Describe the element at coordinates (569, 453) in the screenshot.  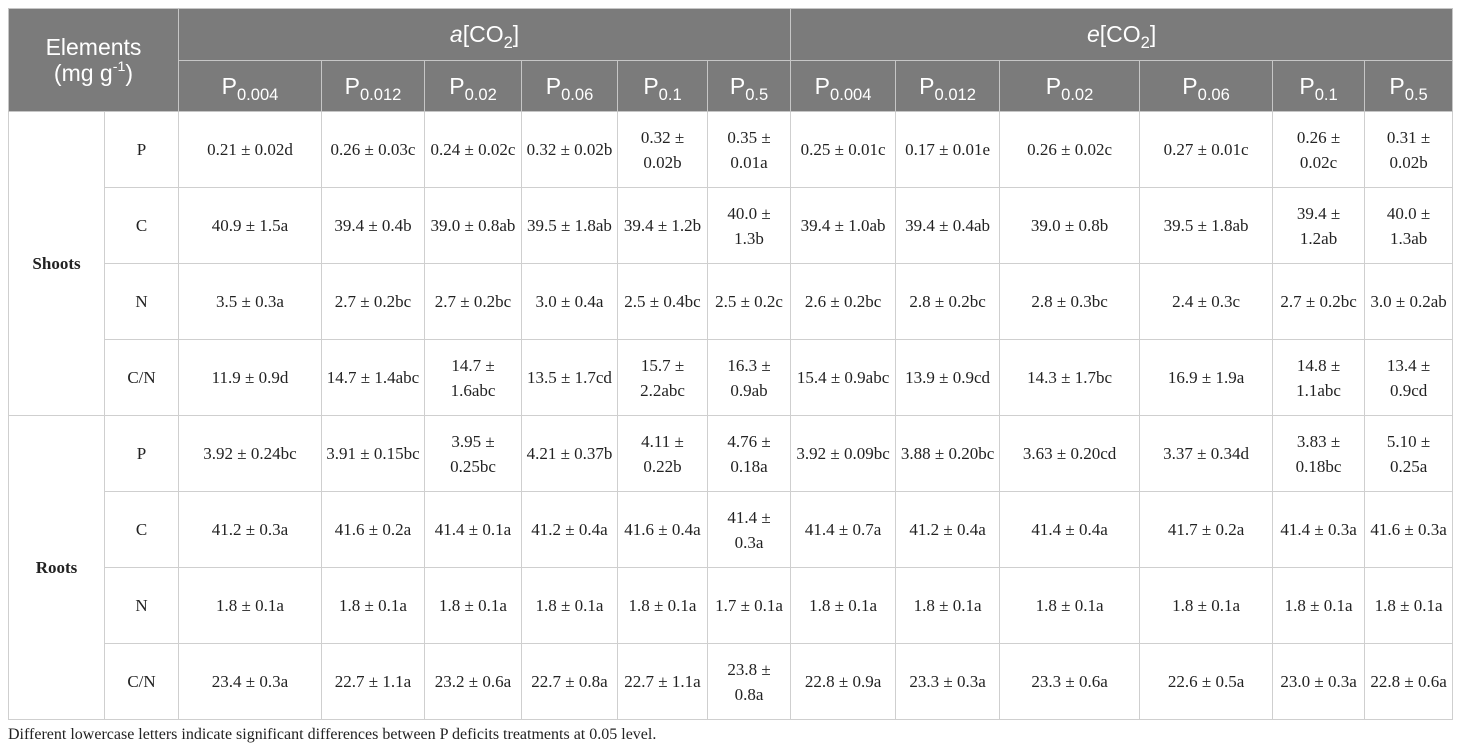
I see `table-cell: 4.21 ± 0.37b` at that location.